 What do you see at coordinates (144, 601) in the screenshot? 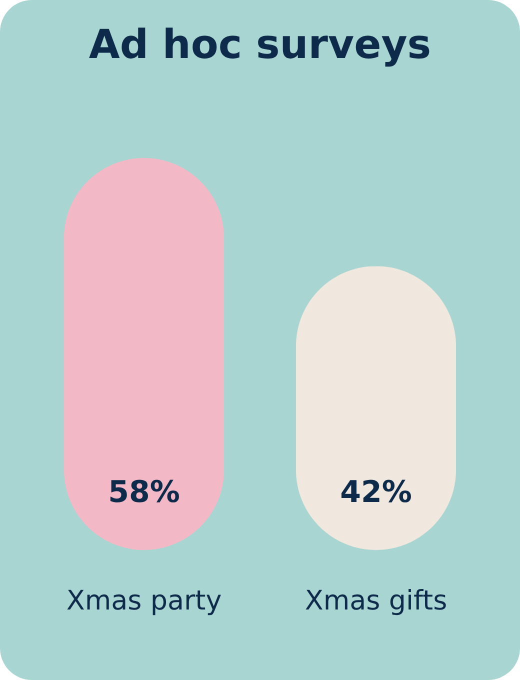
I see `x-tick-label: Xmas party` at bounding box center [144, 601].